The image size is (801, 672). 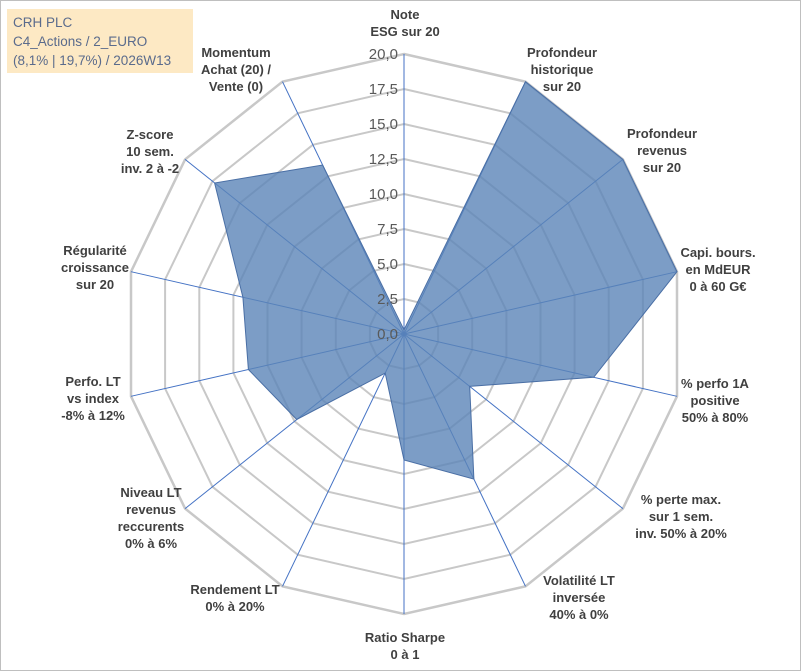 I want to click on axis-label-12-line-1: 10 sem., so click(x=150, y=151).